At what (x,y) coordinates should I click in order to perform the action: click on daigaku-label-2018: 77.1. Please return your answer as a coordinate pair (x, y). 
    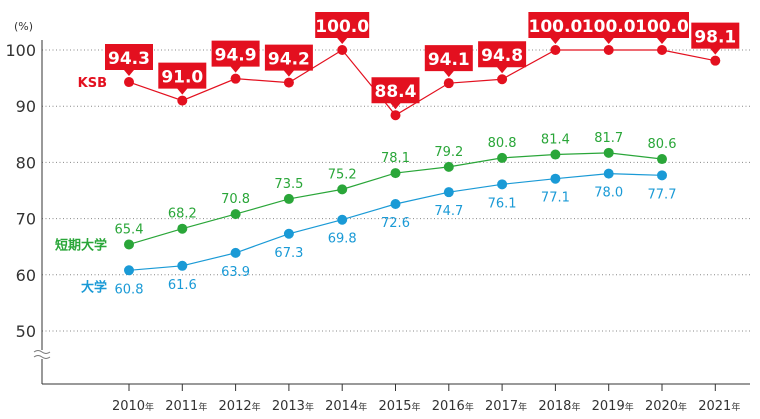
    Looking at the image, I should click on (555, 198).